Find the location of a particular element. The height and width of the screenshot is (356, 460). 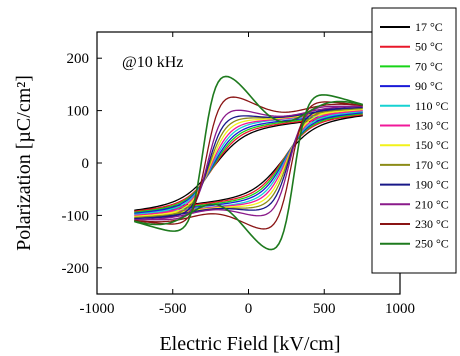

y-tick-label: -100 is located at coordinates (76, 216).